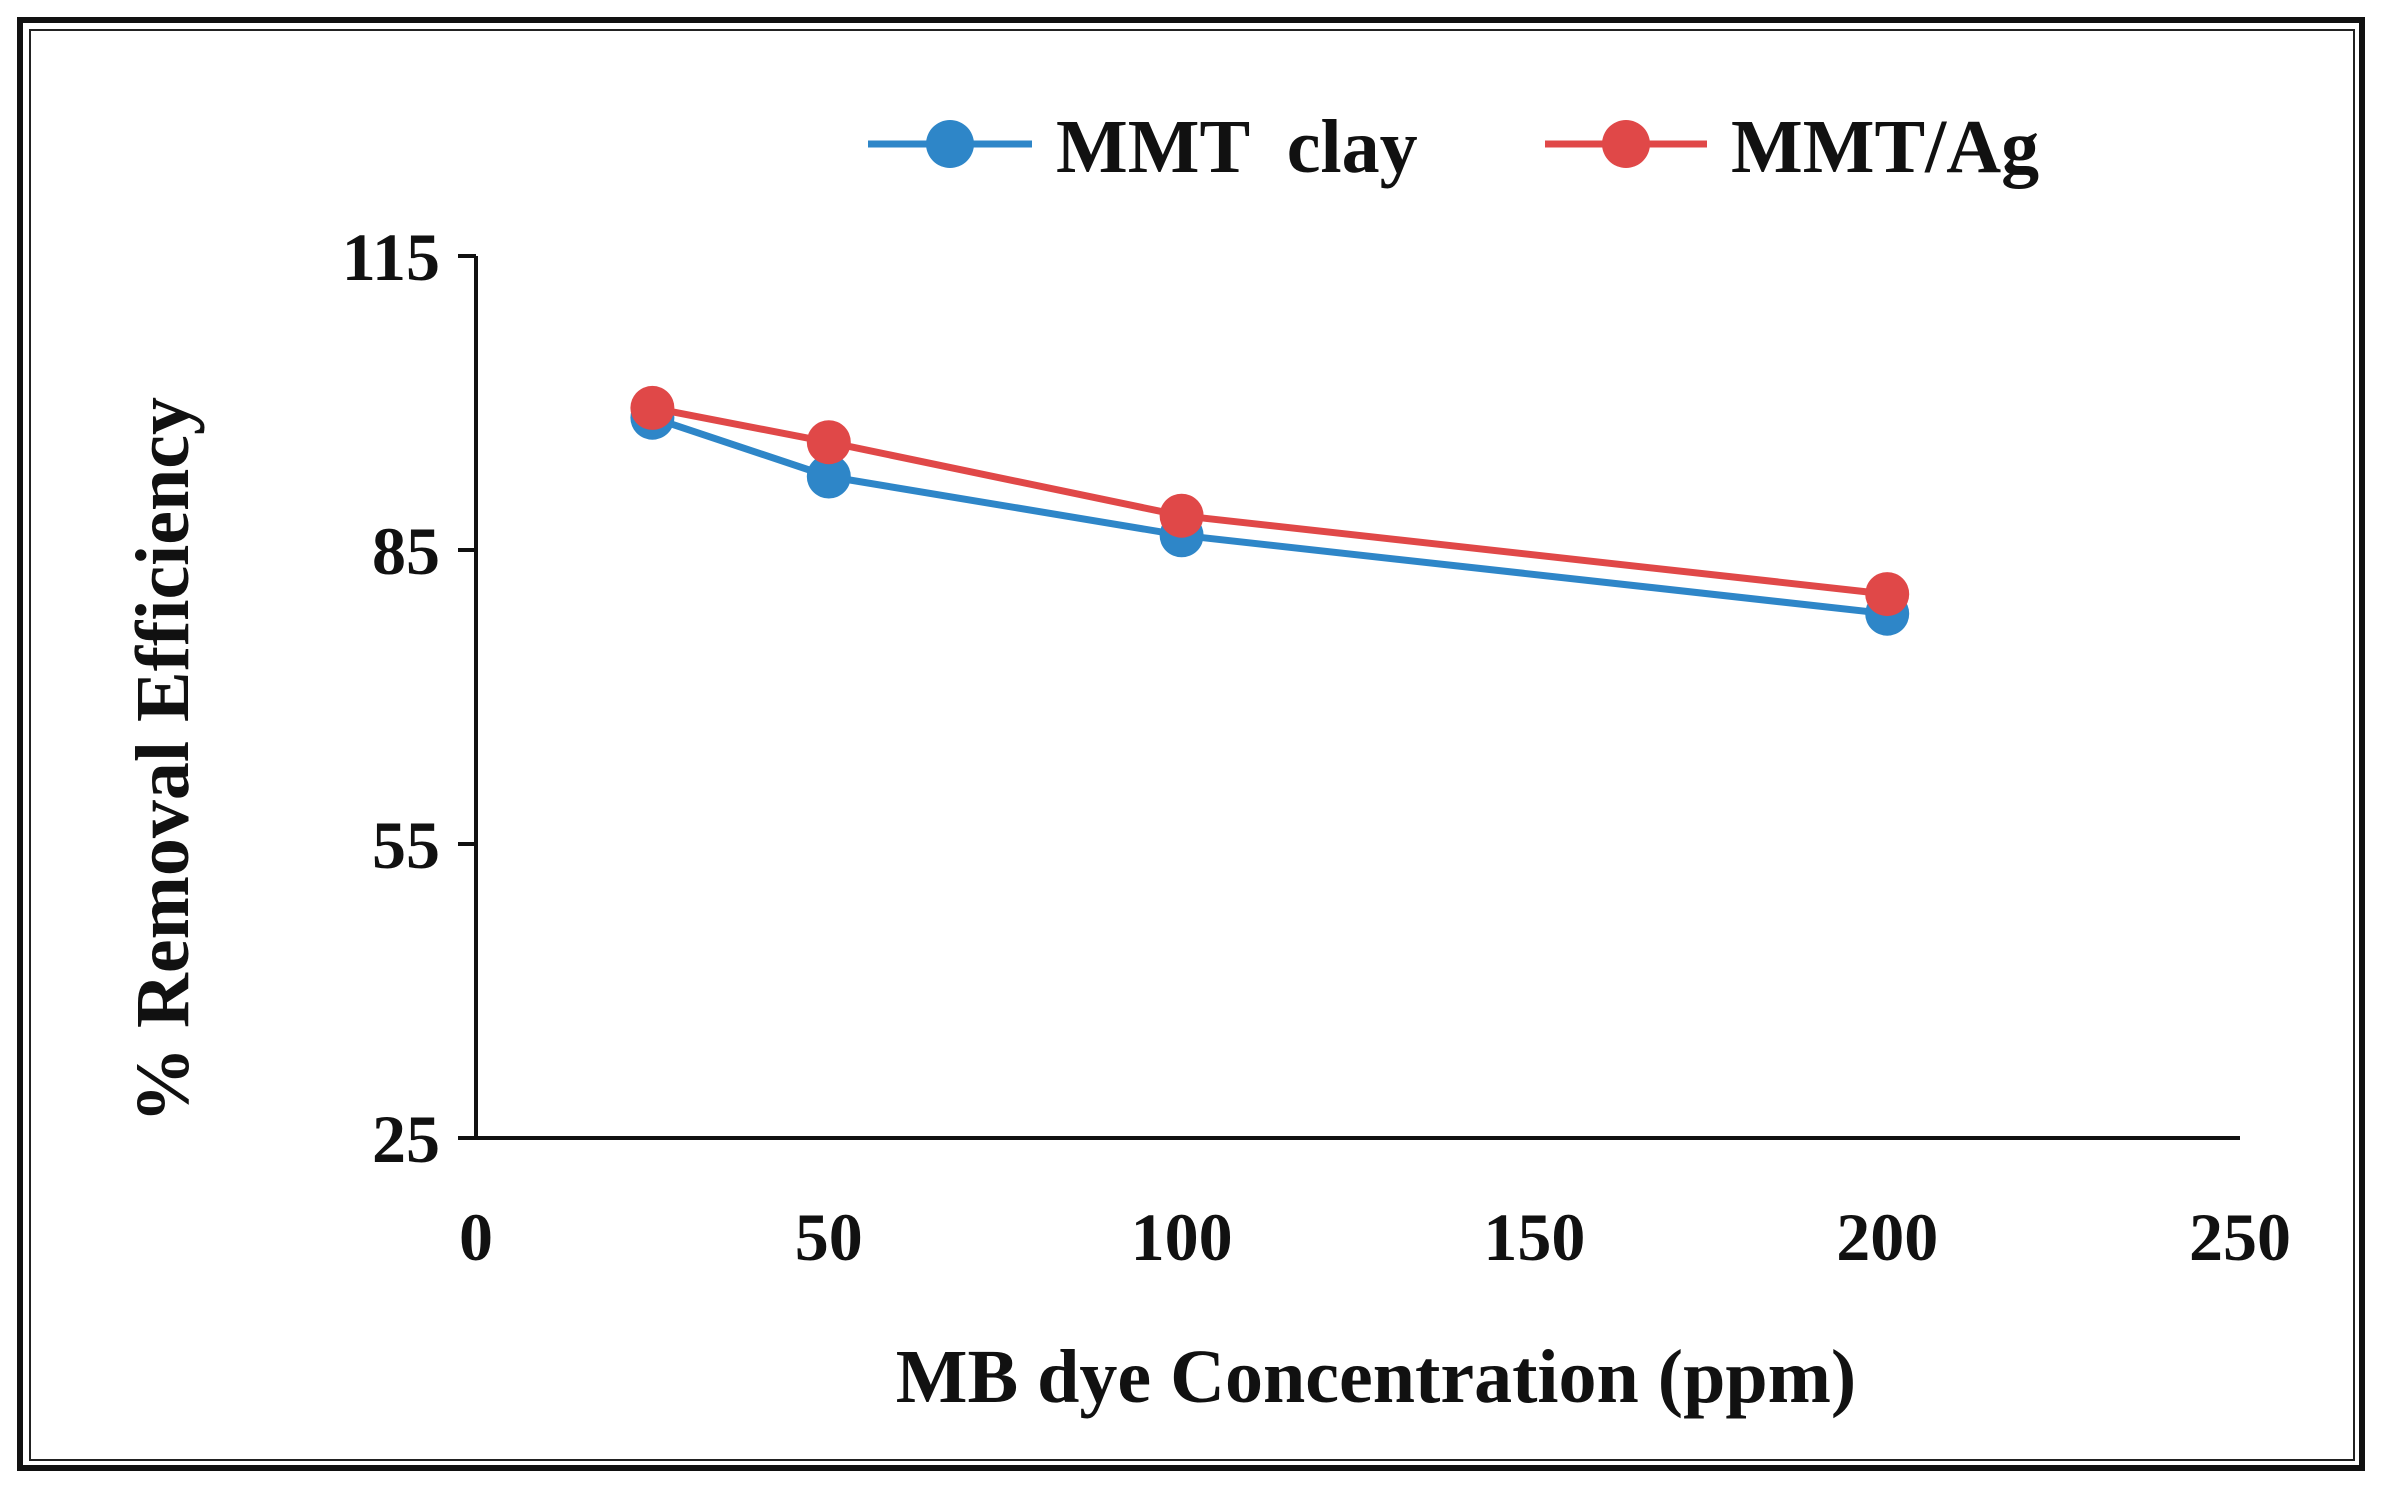 The width and height of the screenshot is (2388, 1492). Describe the element at coordinates (1453, 147) in the screenshot. I see `legend: MMT clay MMT/Ag` at that location.